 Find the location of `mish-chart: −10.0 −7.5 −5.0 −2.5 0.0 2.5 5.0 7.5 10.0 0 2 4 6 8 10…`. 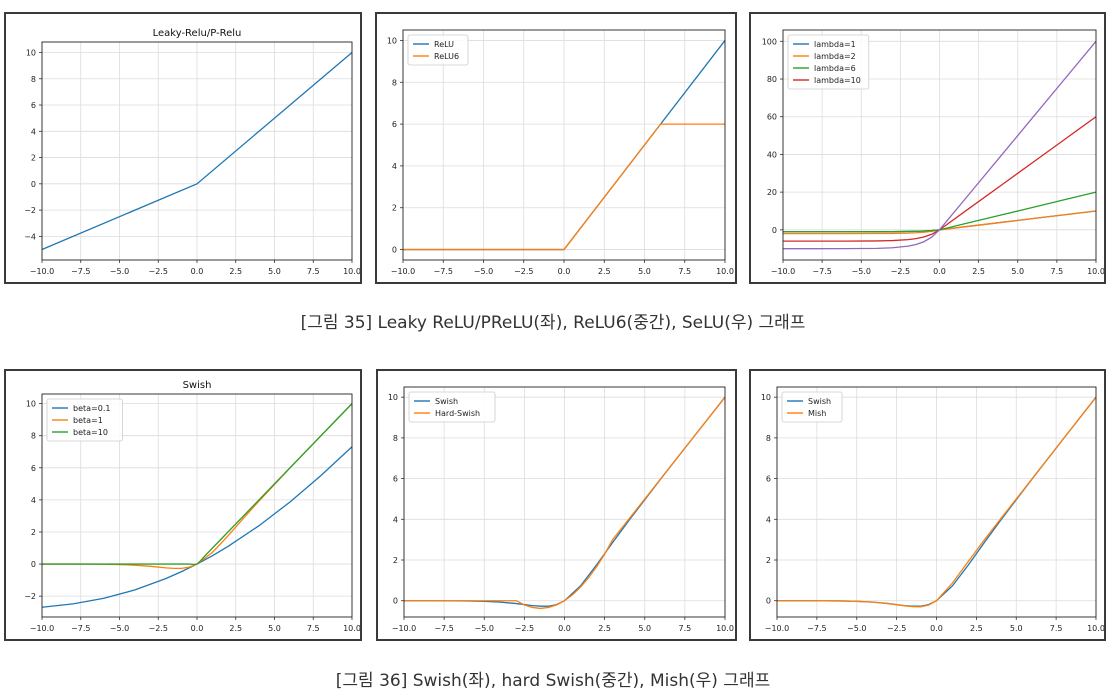

mish-chart: −10.0 −7.5 −5.0 −2.5 0.0 2.5 5.0 7.5 10.0 0 2 4 6 8 10… is located at coordinates (927, 505).